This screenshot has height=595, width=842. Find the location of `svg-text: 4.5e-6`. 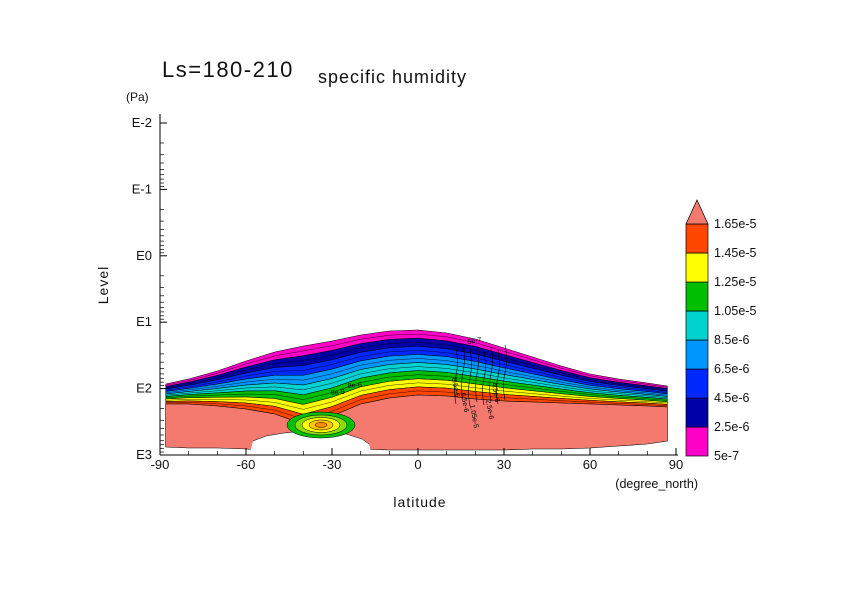

svg-text: 4.5e-6 is located at coordinates (495, 392).